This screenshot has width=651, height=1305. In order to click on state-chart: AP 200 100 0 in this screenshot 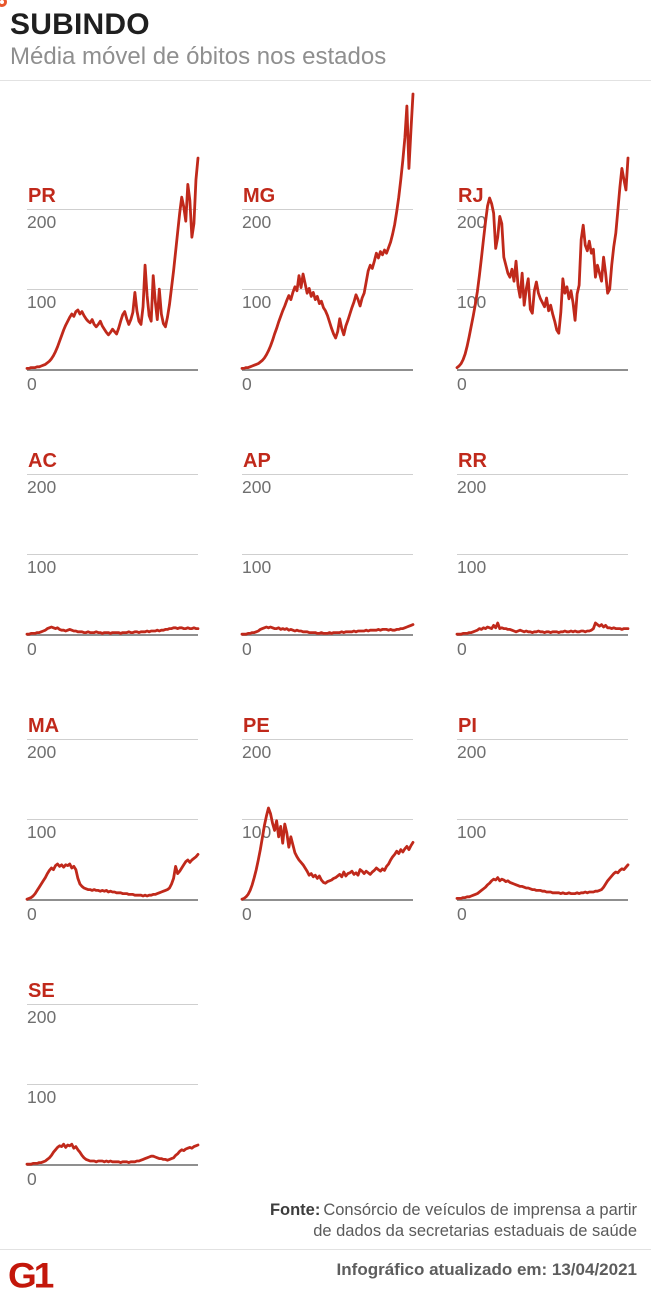, I will do `click(327, 556)`.